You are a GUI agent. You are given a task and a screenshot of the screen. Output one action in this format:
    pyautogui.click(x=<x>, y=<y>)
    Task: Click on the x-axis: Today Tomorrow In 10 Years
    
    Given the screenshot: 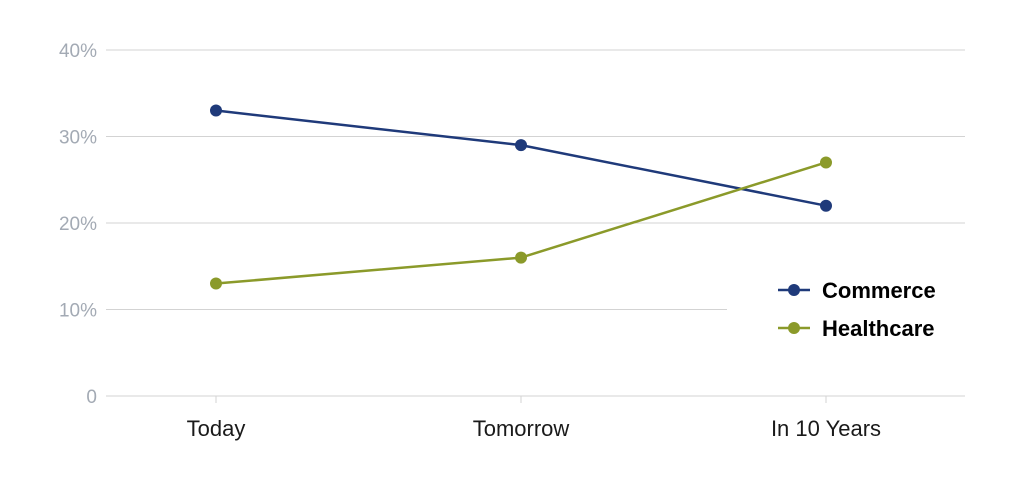 What is the action you would take?
    pyautogui.click(x=534, y=418)
    